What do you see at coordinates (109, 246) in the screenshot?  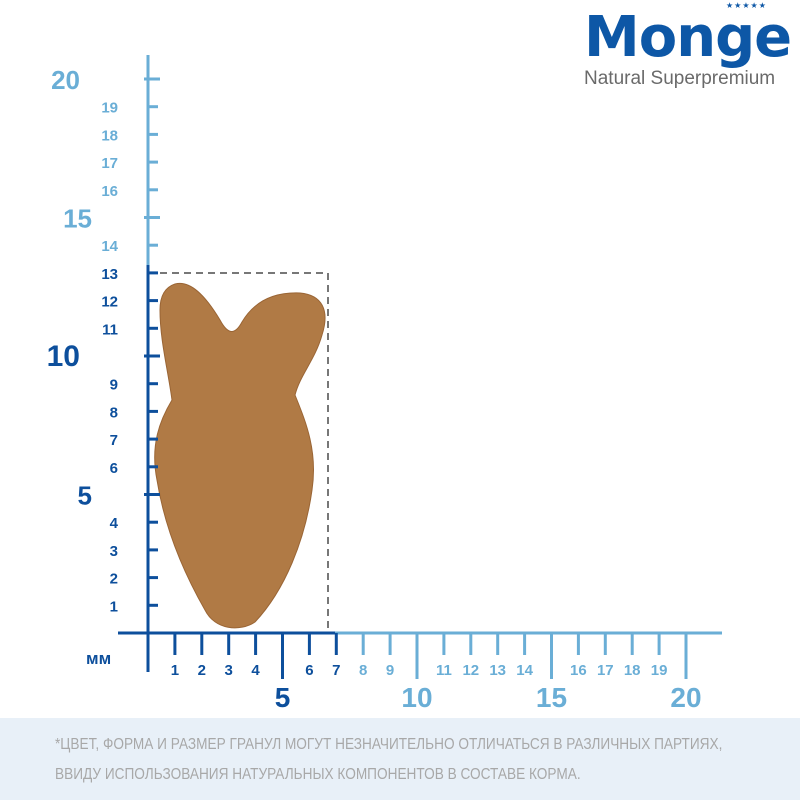 I see `y-tick-label: 14` at bounding box center [109, 246].